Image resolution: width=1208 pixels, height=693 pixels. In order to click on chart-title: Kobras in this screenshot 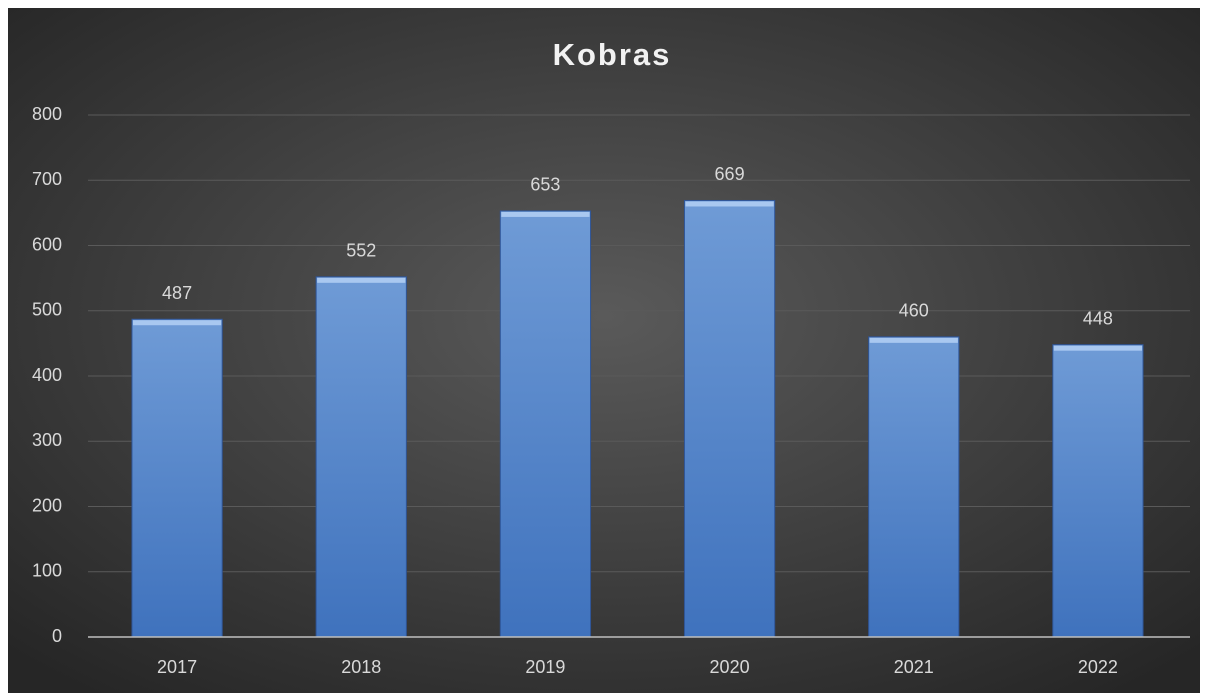, I will do `click(612, 54)`.